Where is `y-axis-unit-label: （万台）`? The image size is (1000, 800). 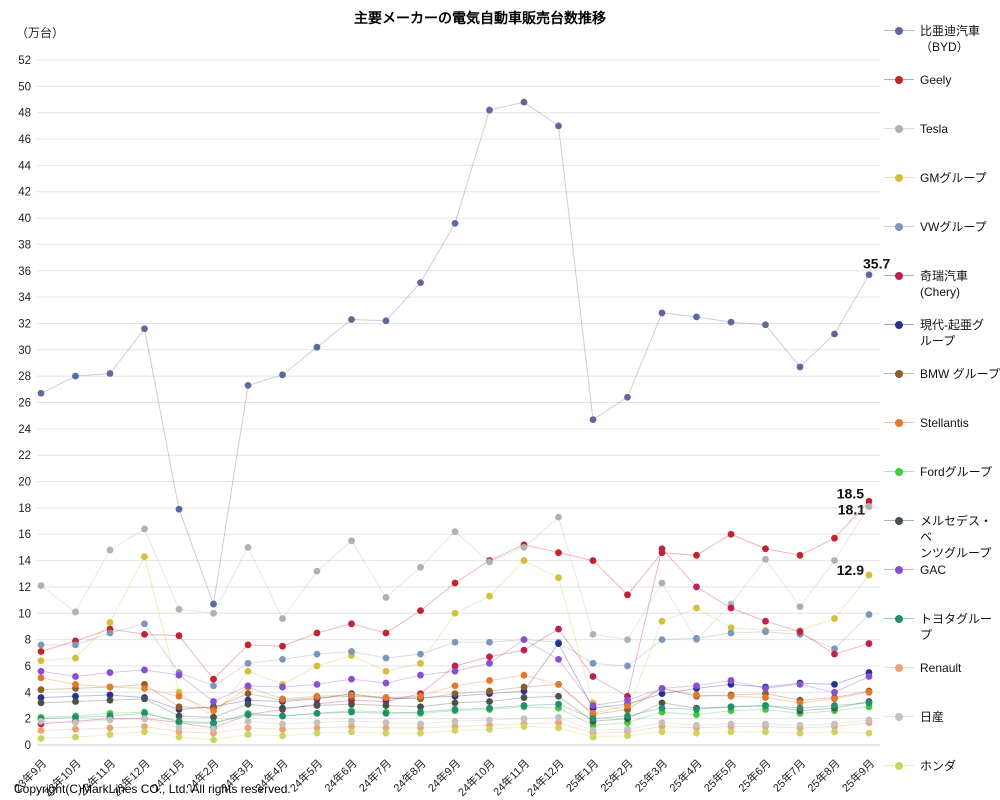 y-axis-unit-label: （万台） is located at coordinates (40, 33).